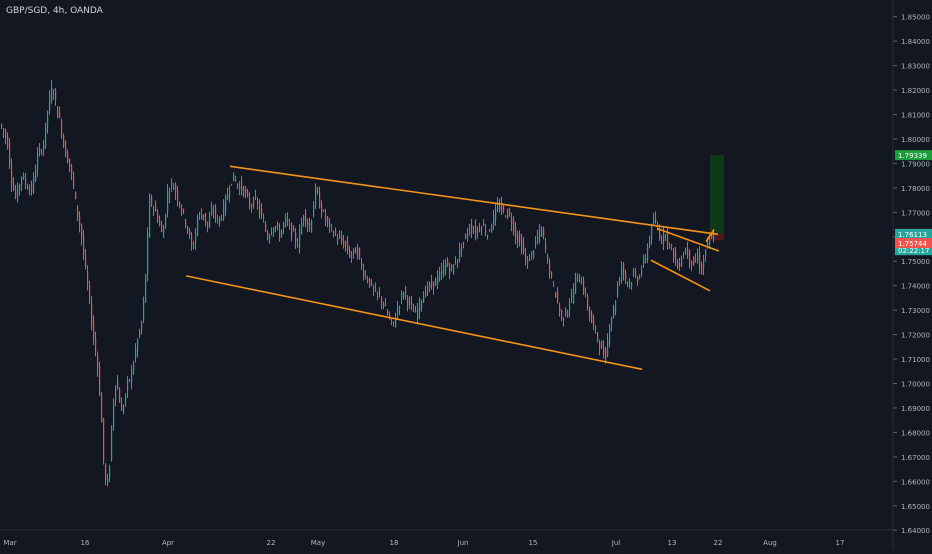 The height and width of the screenshot is (554, 932). I want to click on price-tick-label: 1.70000, so click(915, 384).